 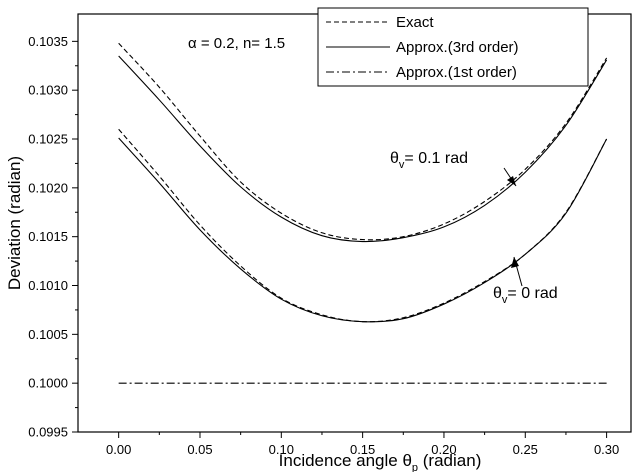 I want to click on annotation-theta-v-0.1: θv= 0.1 rad, so click(x=453, y=168).